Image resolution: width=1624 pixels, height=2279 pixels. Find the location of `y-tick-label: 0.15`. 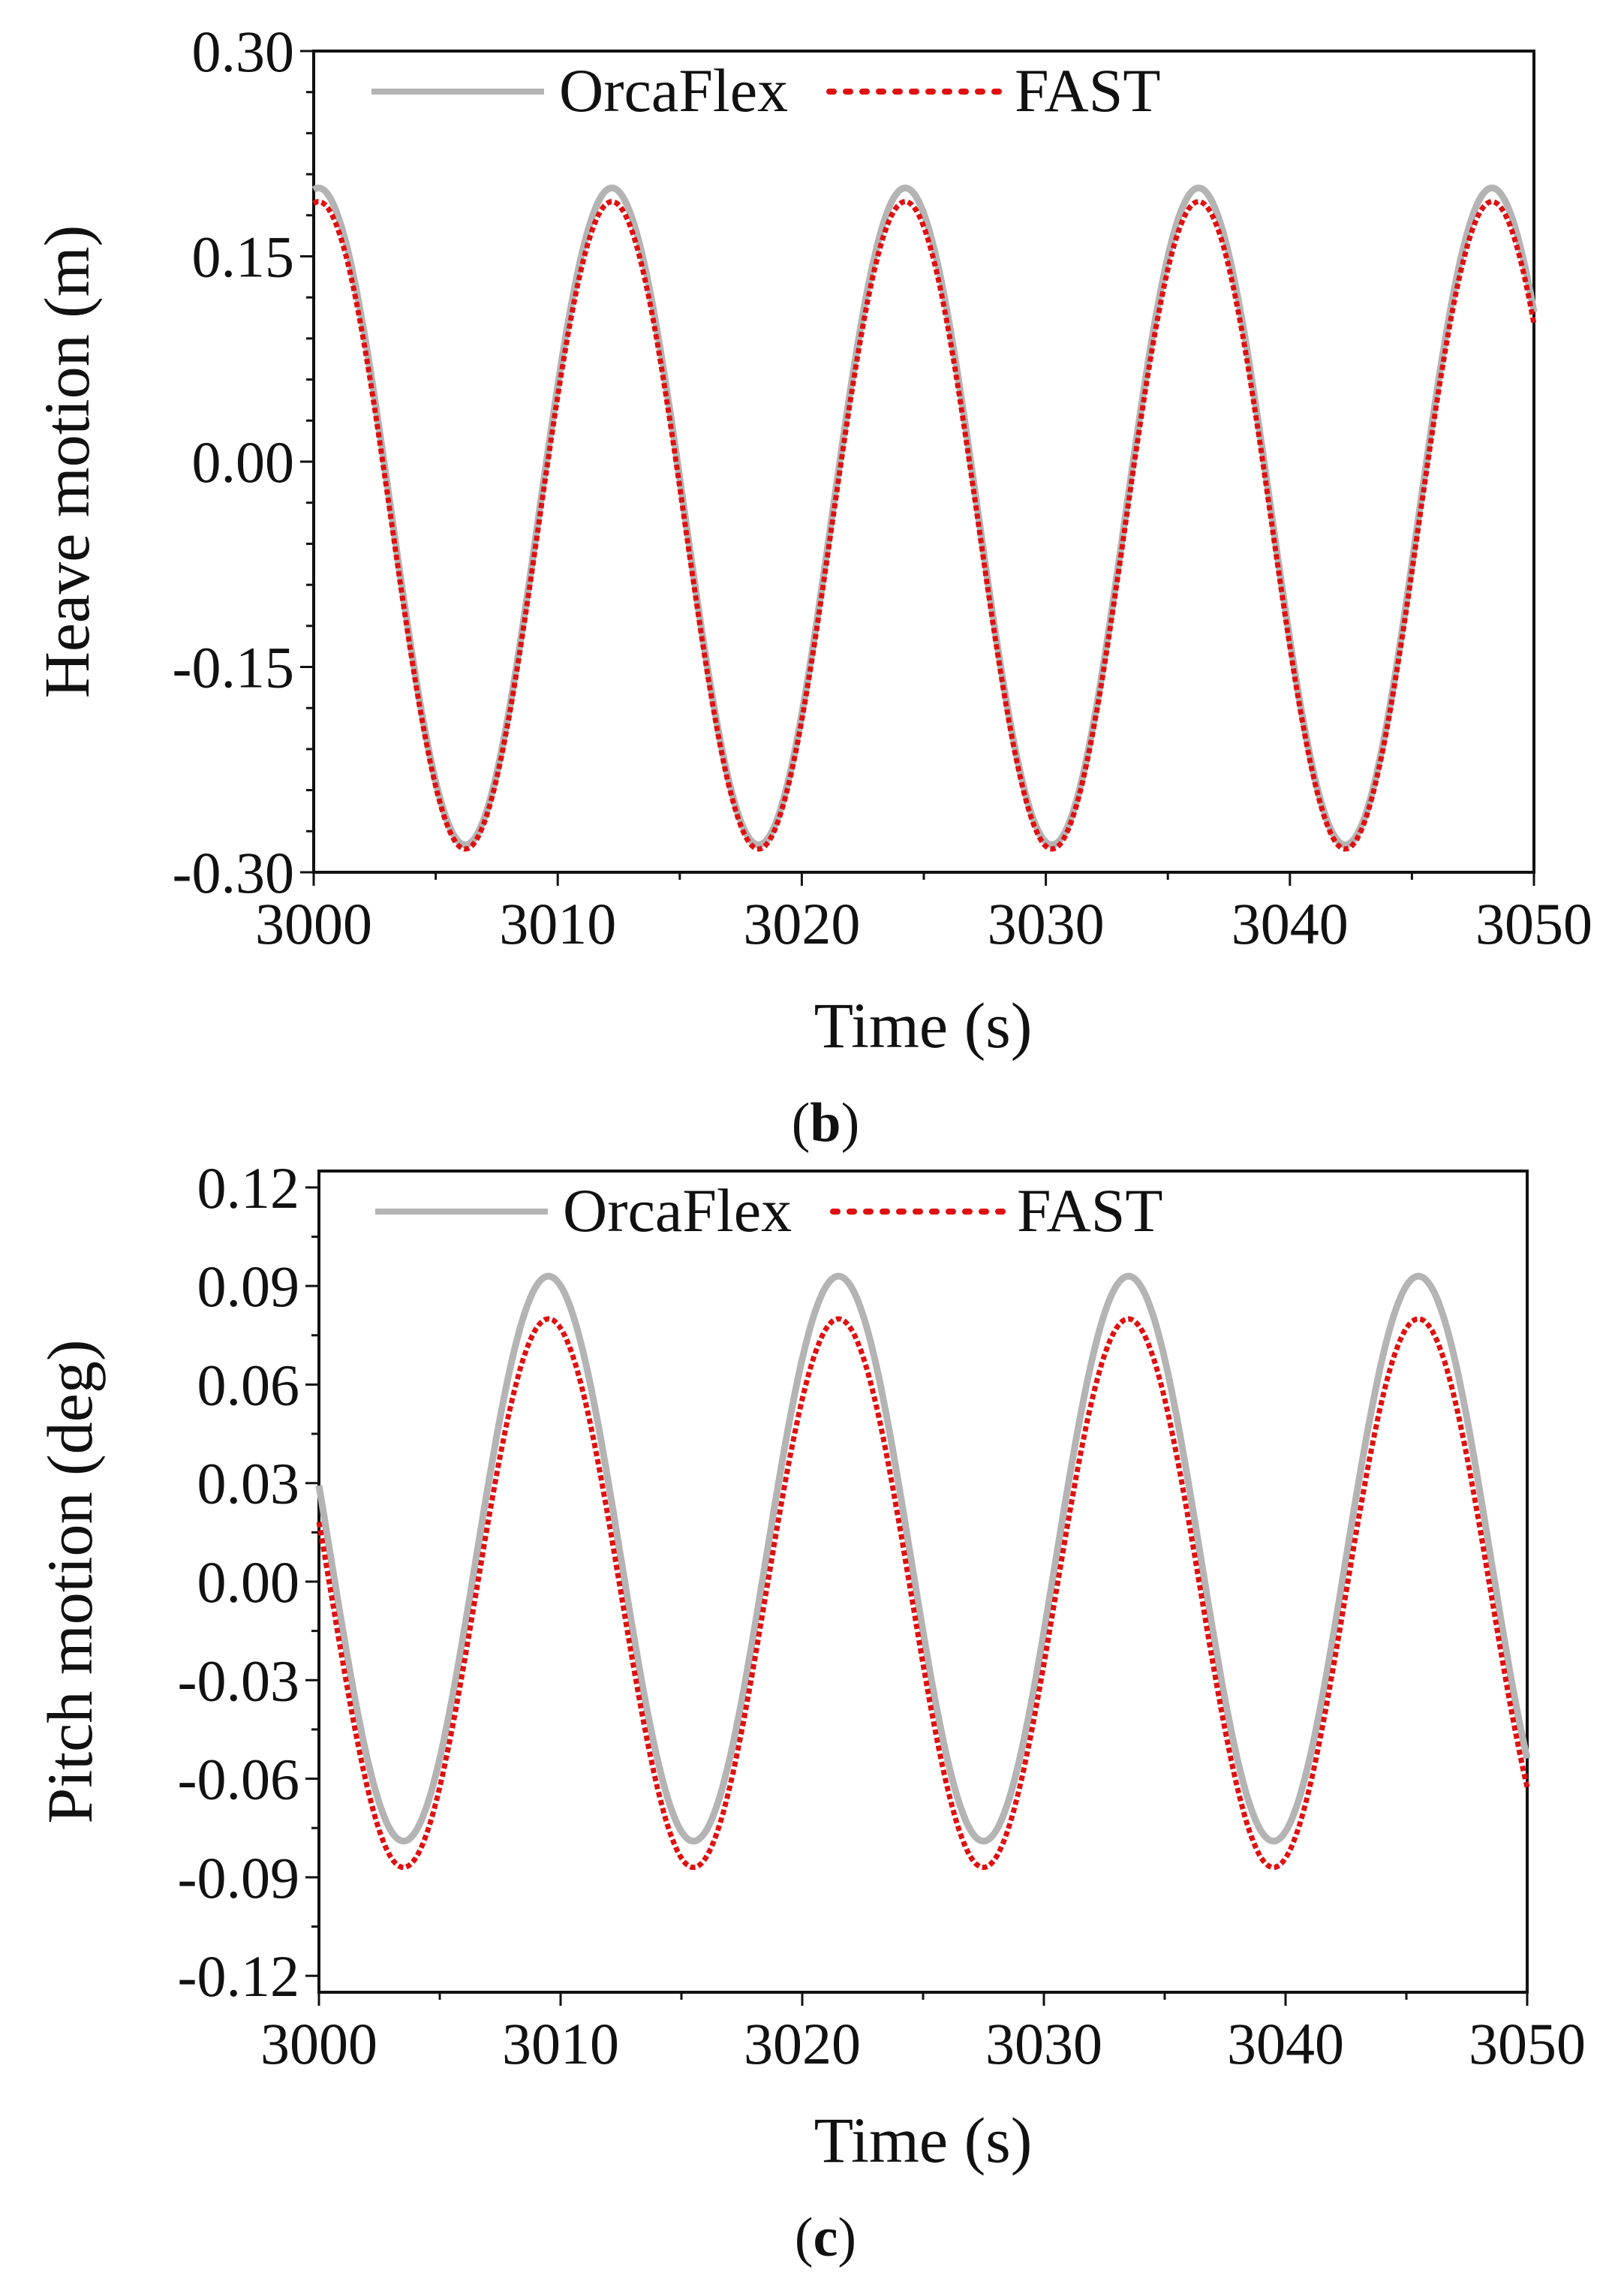

y-tick-label: 0.15 is located at coordinates (243, 257).